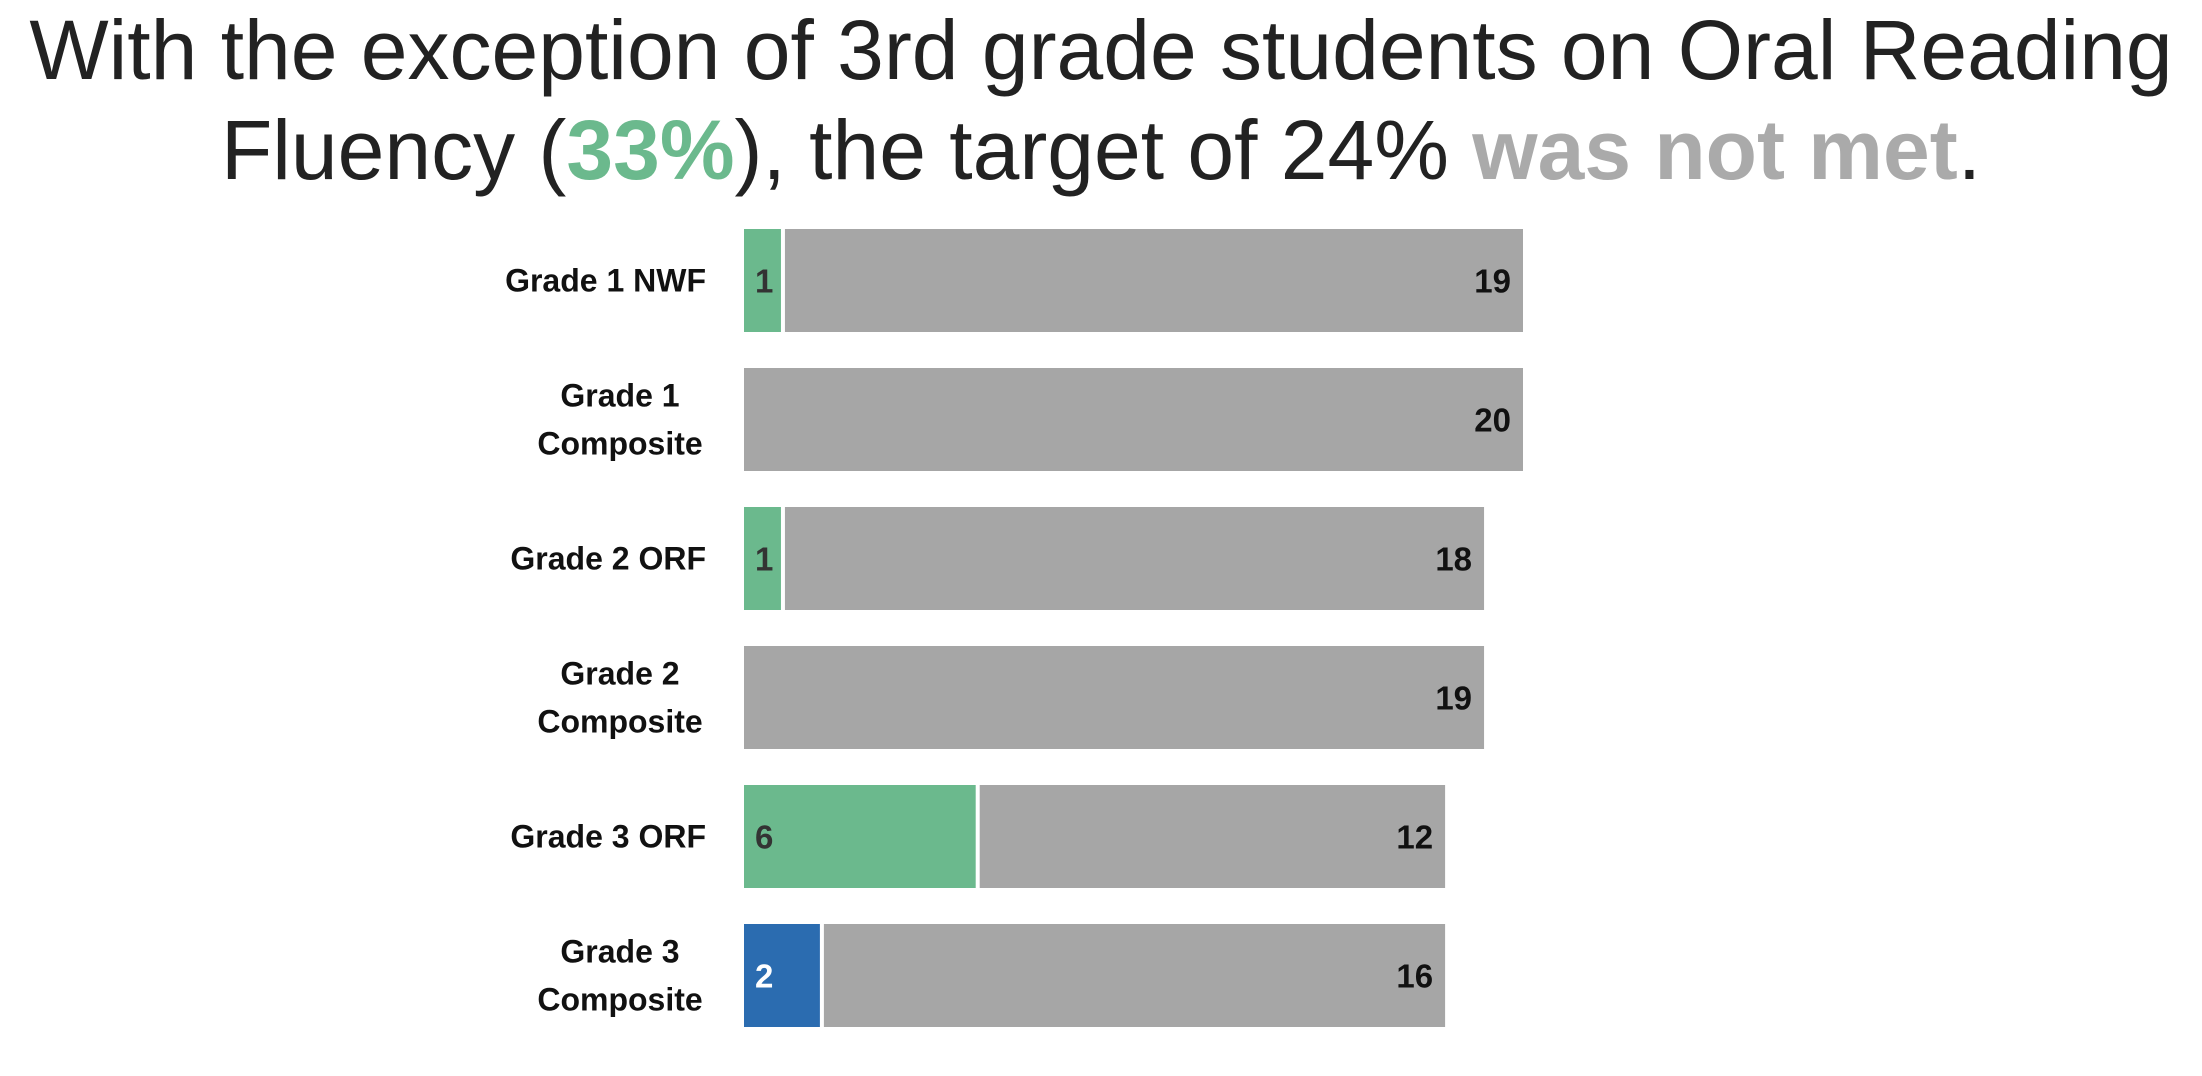  I want to click on category-label-line: Grade 2 ORF, so click(608, 559).